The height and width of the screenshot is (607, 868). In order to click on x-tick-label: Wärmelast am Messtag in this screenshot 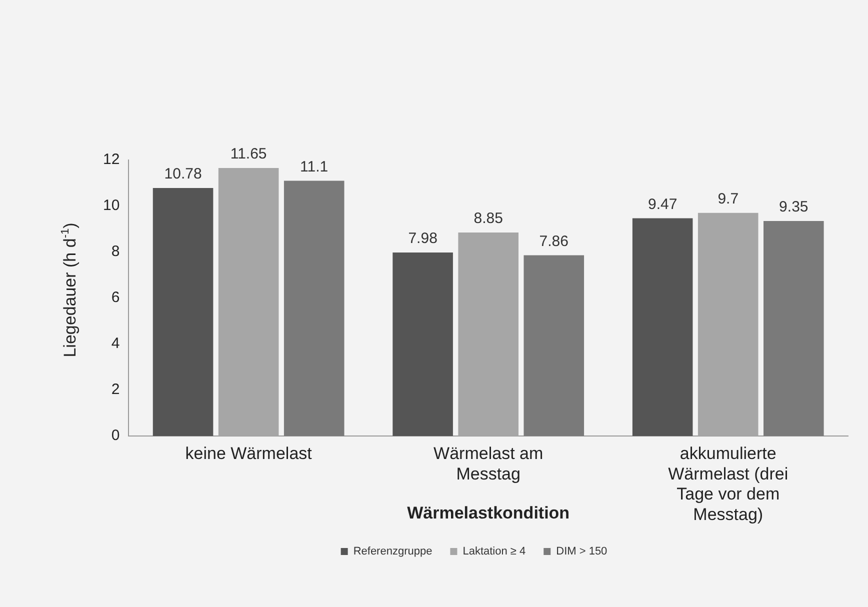, I will do `click(489, 464)`.